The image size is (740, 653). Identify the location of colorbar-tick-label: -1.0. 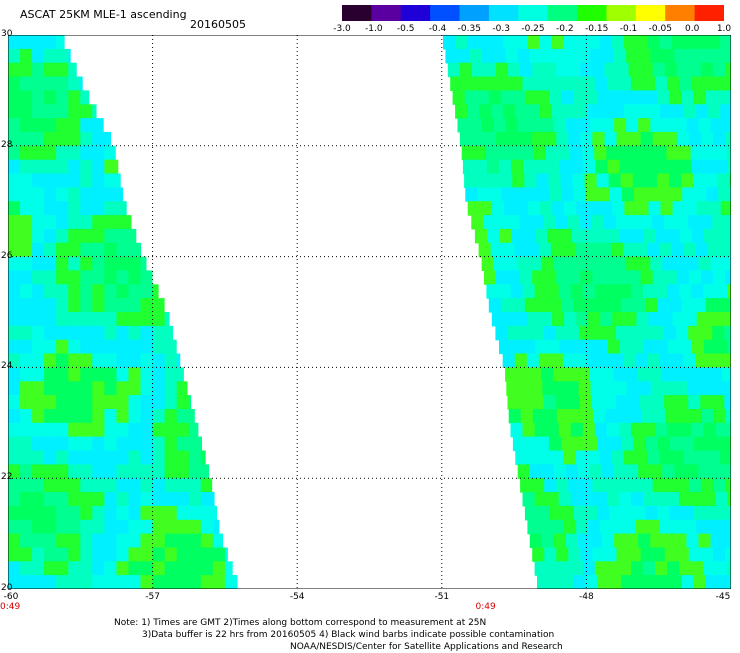
(374, 29).